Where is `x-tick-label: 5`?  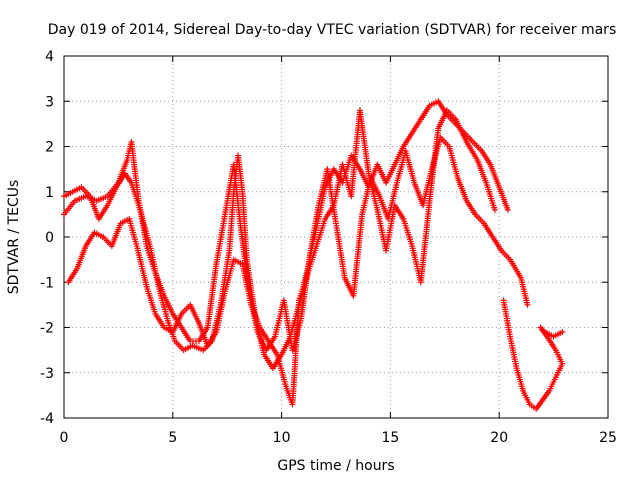 x-tick-label: 5 is located at coordinates (172, 438).